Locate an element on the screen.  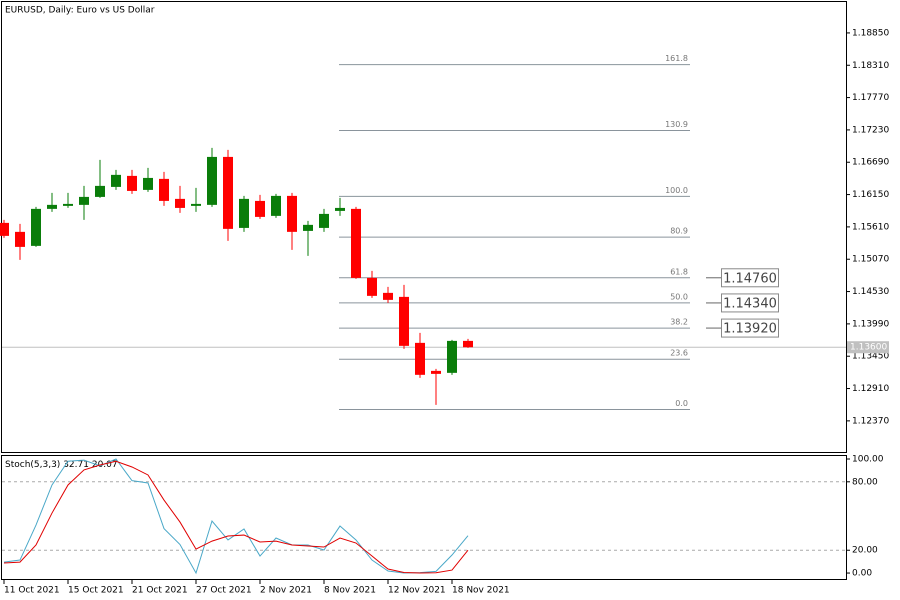
y-tick-label: 1.17230 is located at coordinates (870, 130).